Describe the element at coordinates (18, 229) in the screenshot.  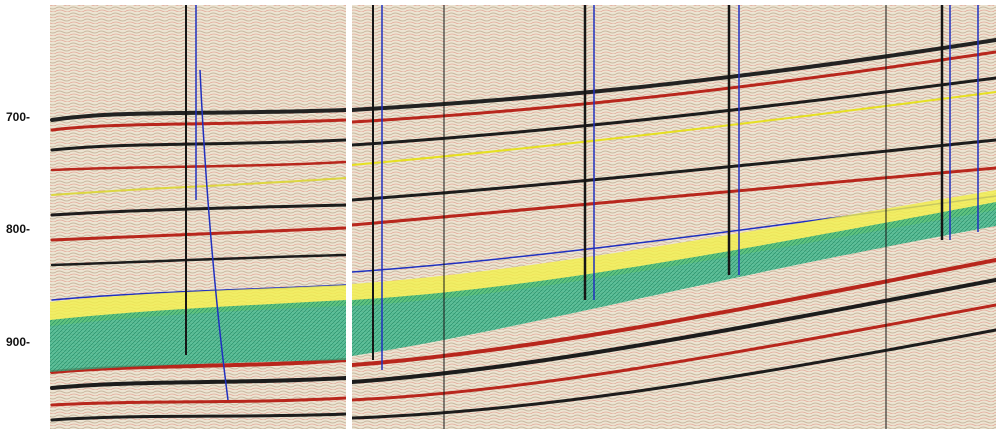
I see `tick-label-800: 800-` at that location.